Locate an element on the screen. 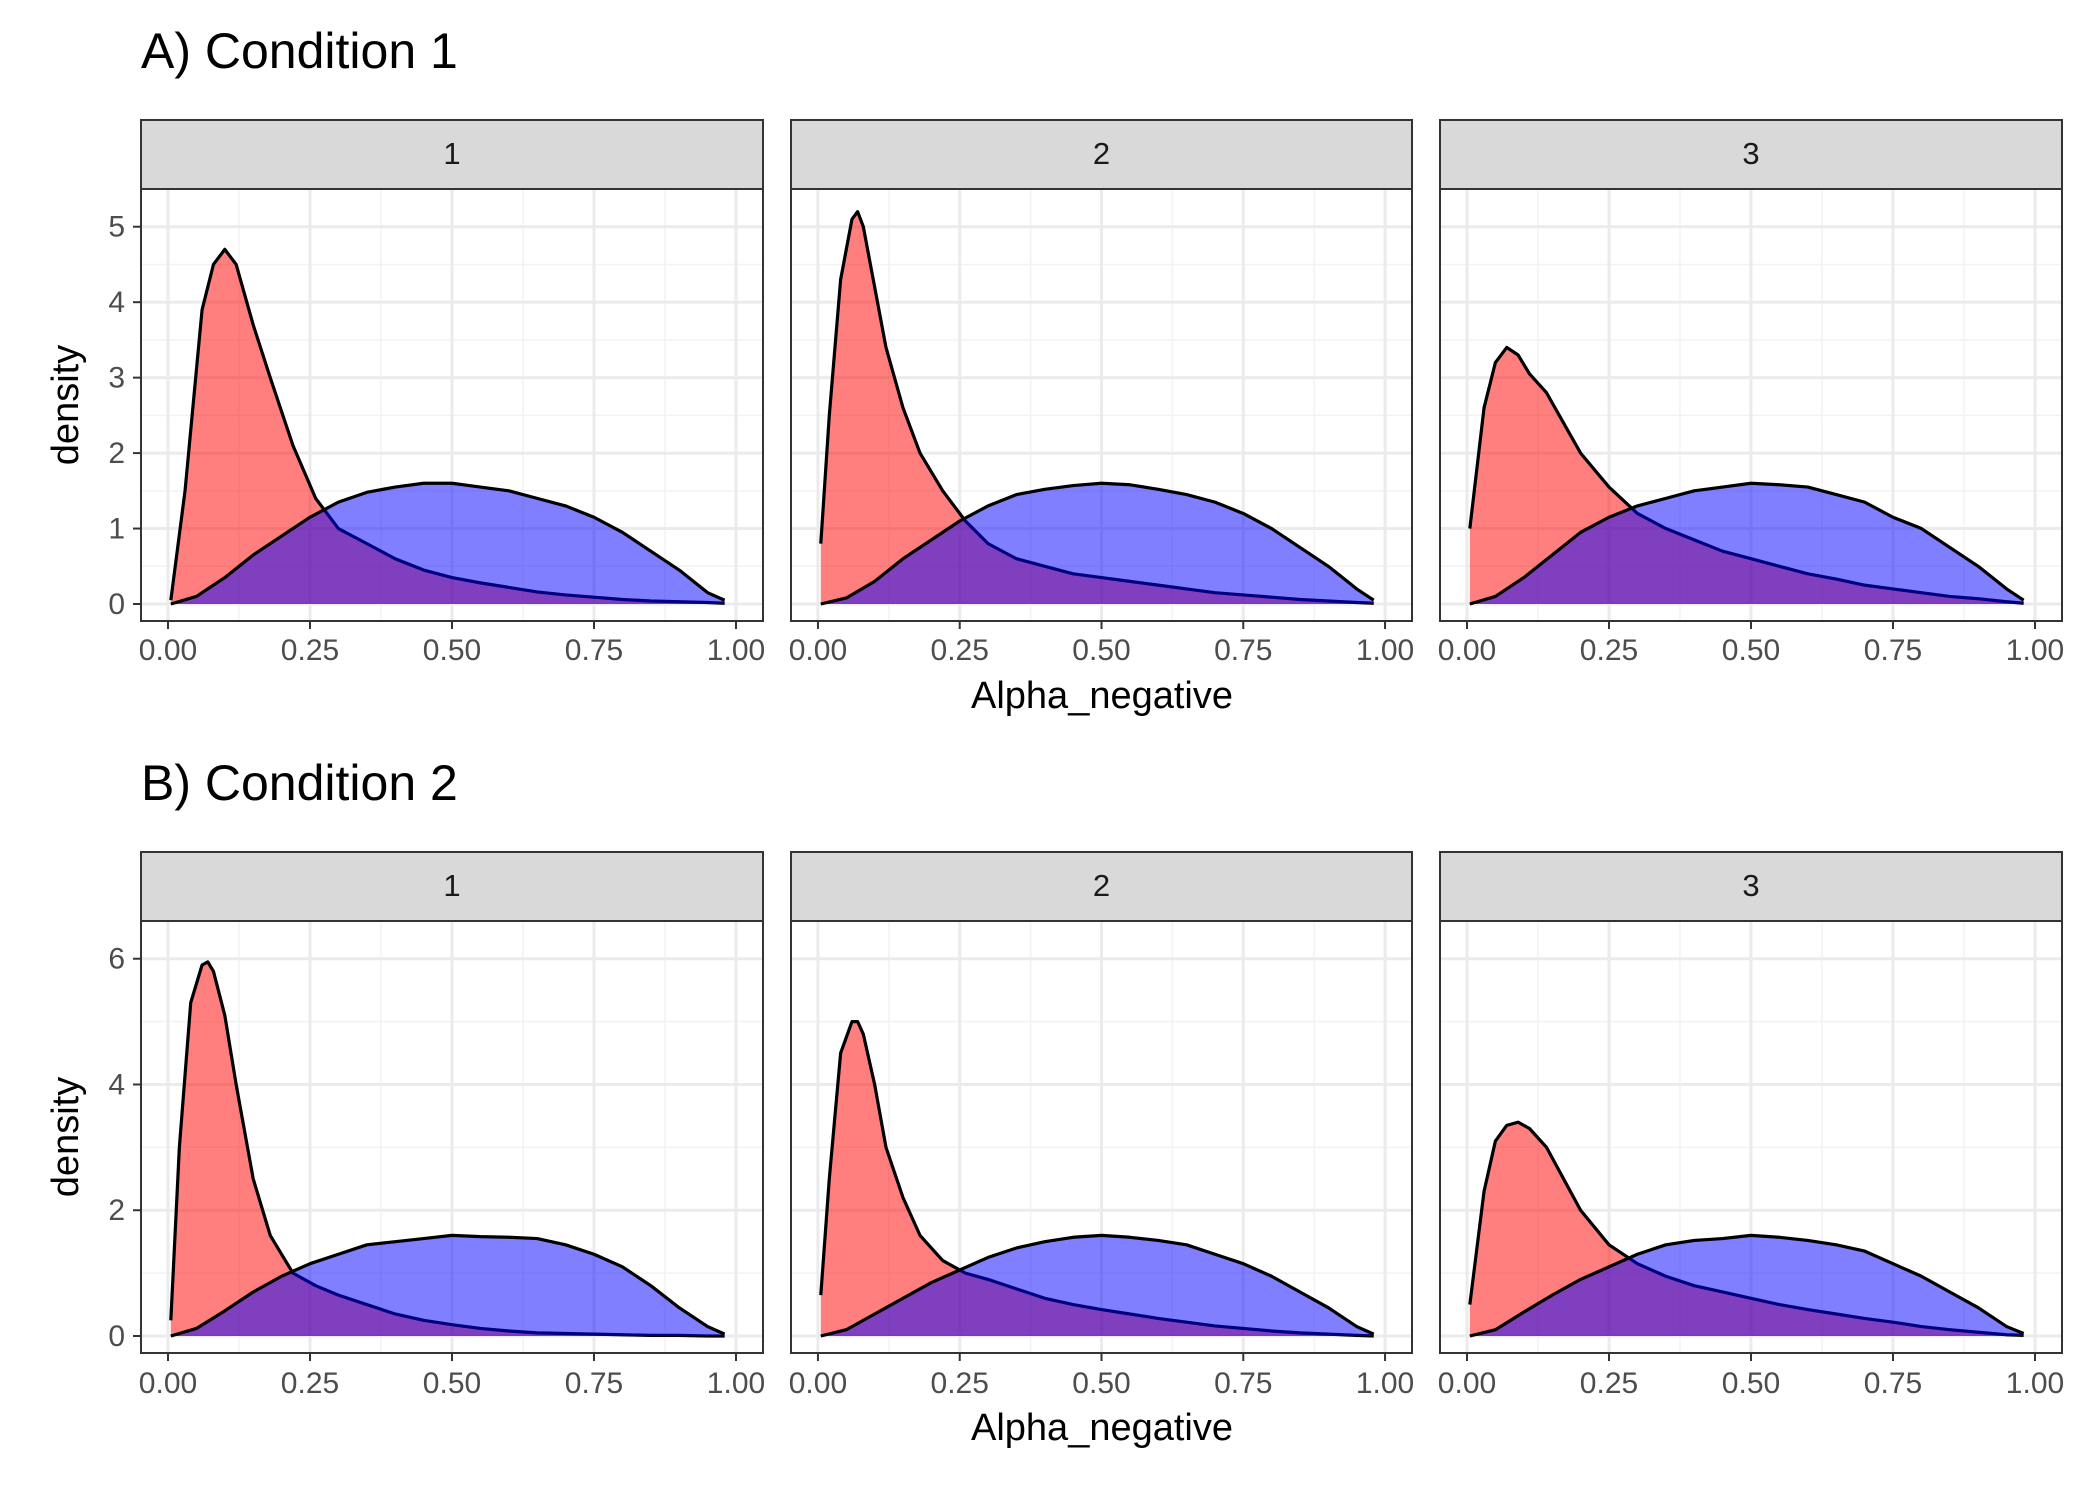  chart-title: B) Condition 2 is located at coordinates (299, 783).